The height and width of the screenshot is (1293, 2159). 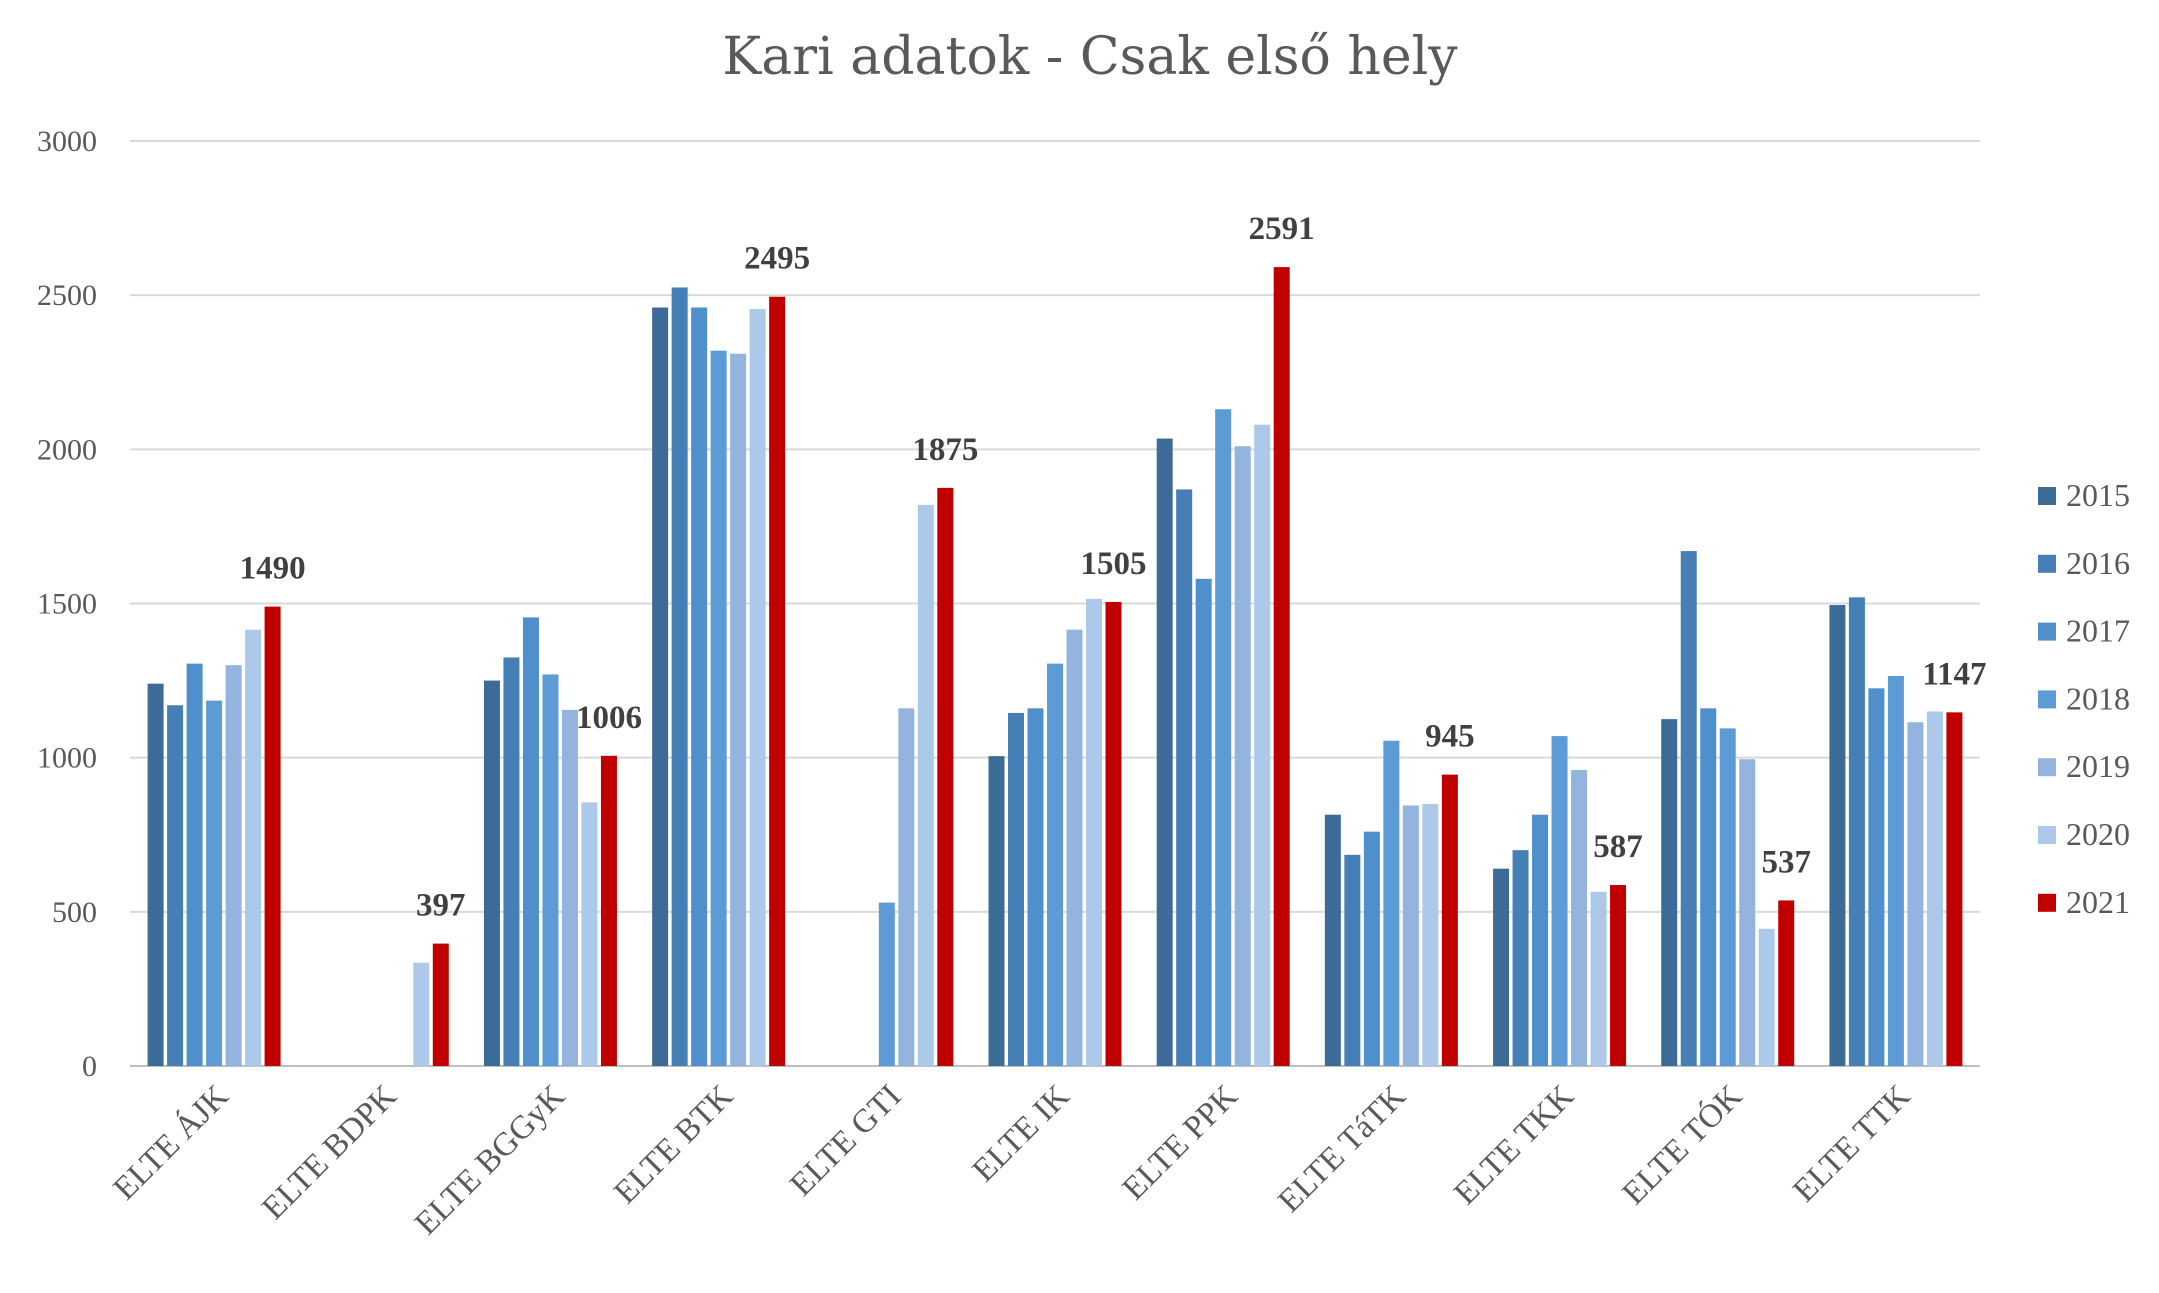 I want to click on legend-label: 2020, so click(x=2098, y=834).